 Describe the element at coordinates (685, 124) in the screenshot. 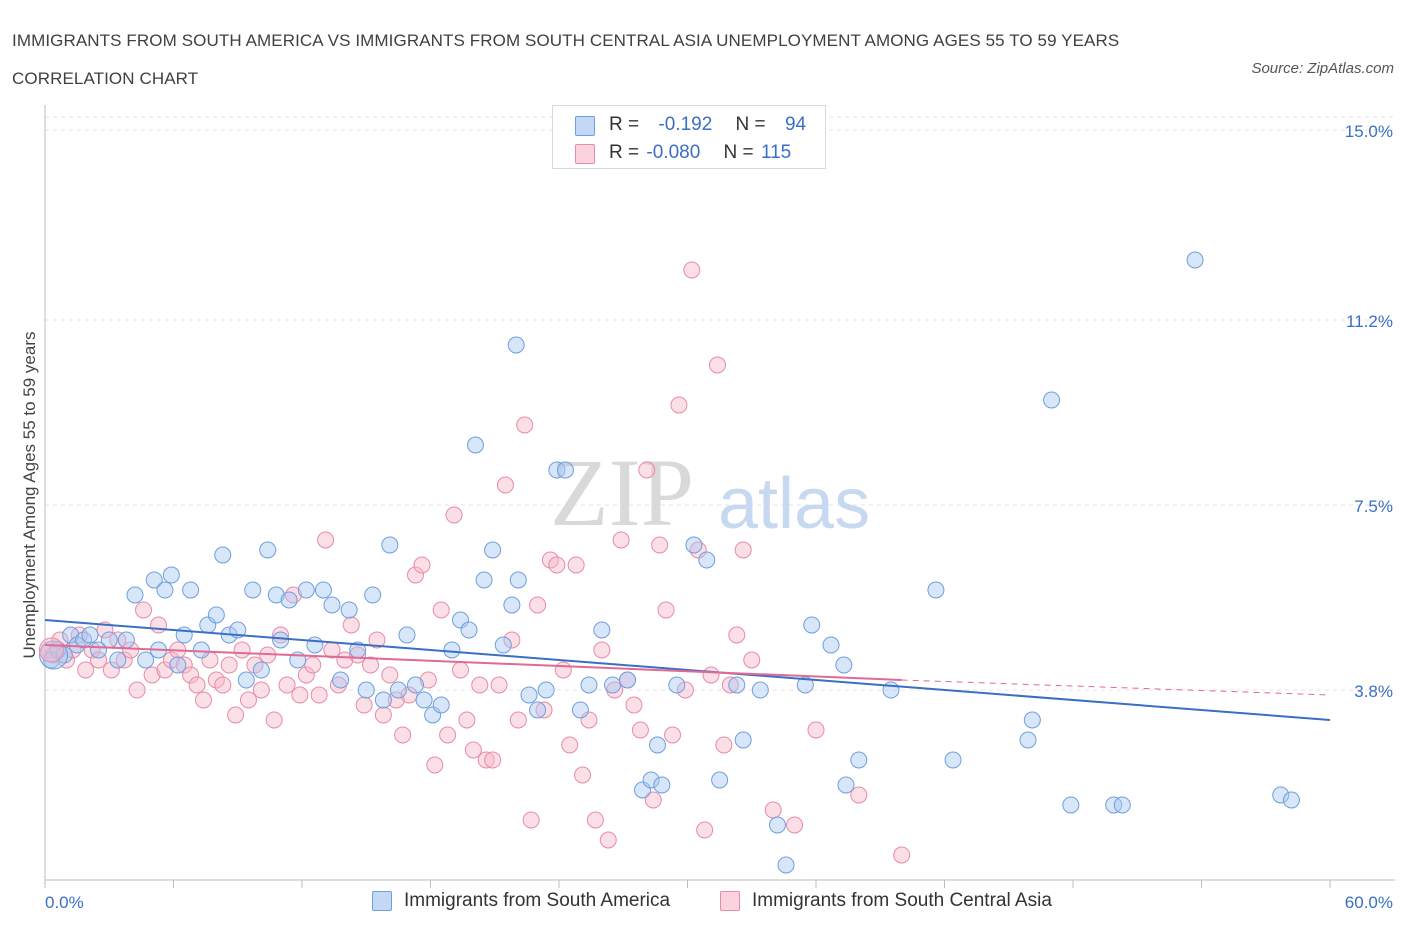

I see `legend-r-value: -0.192` at that location.